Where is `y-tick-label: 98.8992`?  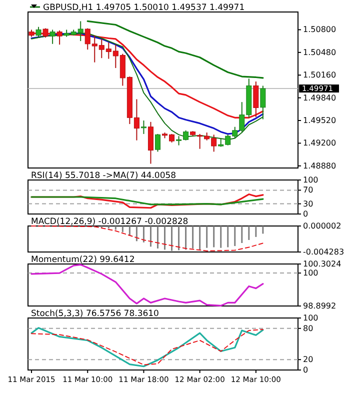
y-tick-label: 98.8992 is located at coordinates (319, 306).